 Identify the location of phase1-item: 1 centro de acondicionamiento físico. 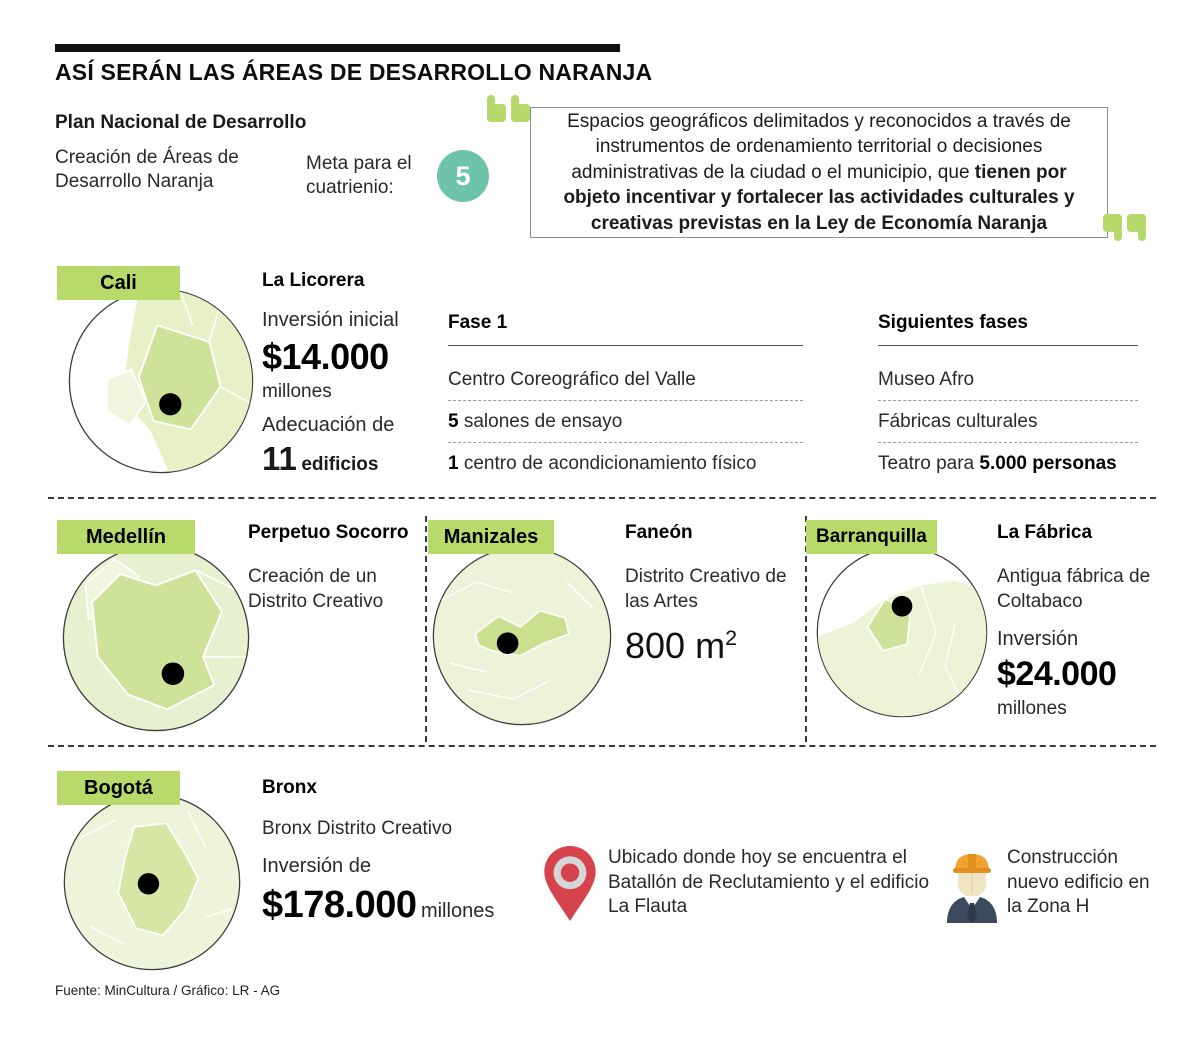
(602, 463).